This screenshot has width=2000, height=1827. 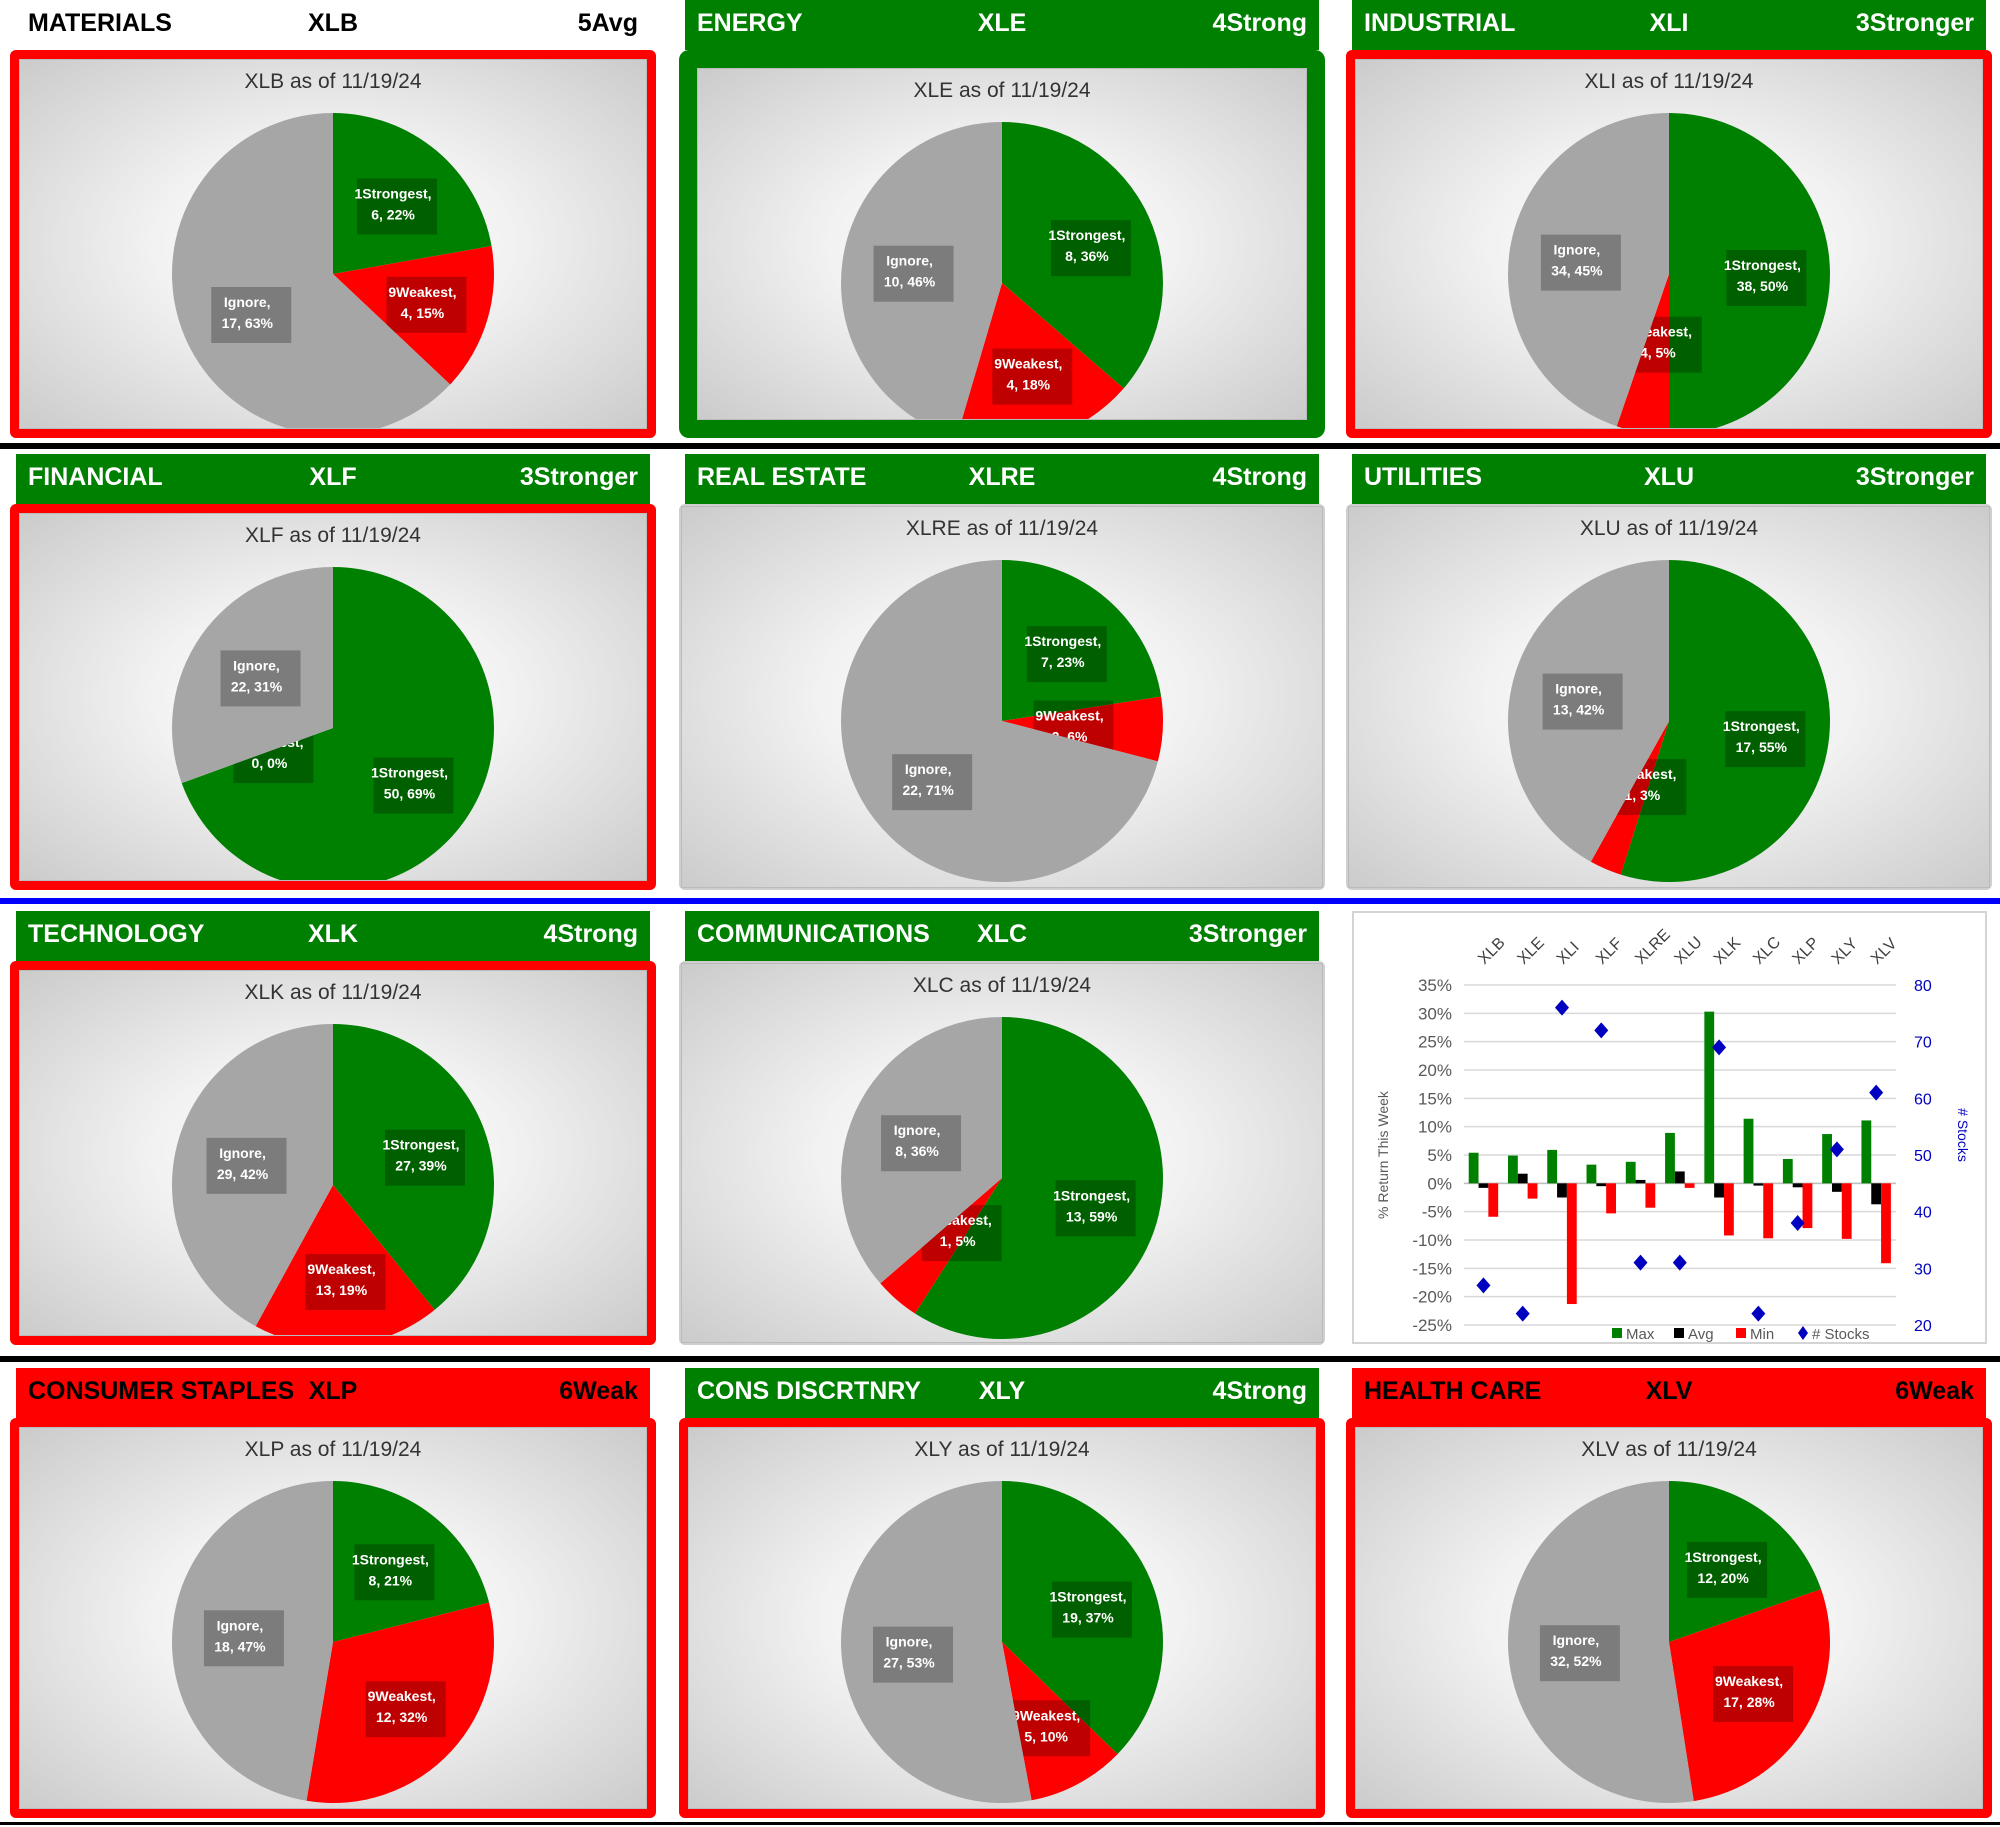 What do you see at coordinates (910, 282) in the screenshot?
I see `slice-value: 10, 46%` at bounding box center [910, 282].